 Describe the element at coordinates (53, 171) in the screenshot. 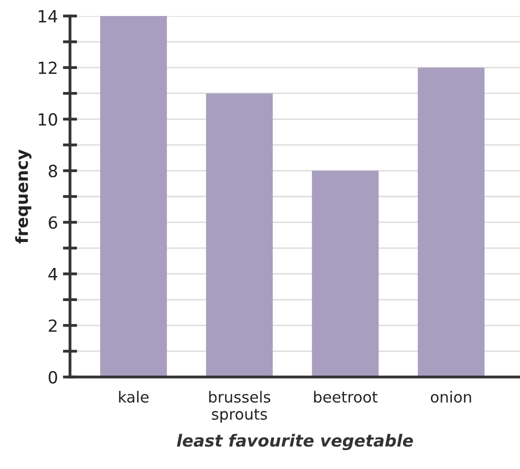

I see `y-tick-label: 8` at that location.